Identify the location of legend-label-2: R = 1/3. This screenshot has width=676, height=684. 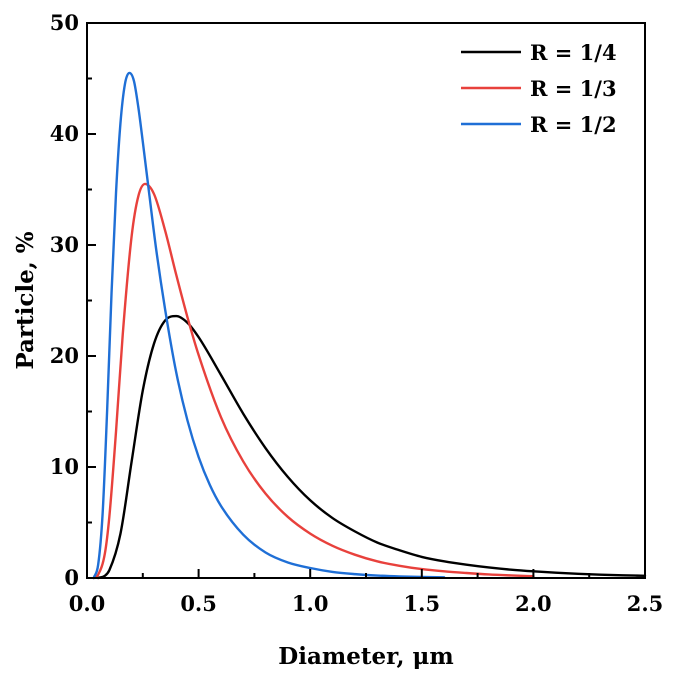
(573, 88).